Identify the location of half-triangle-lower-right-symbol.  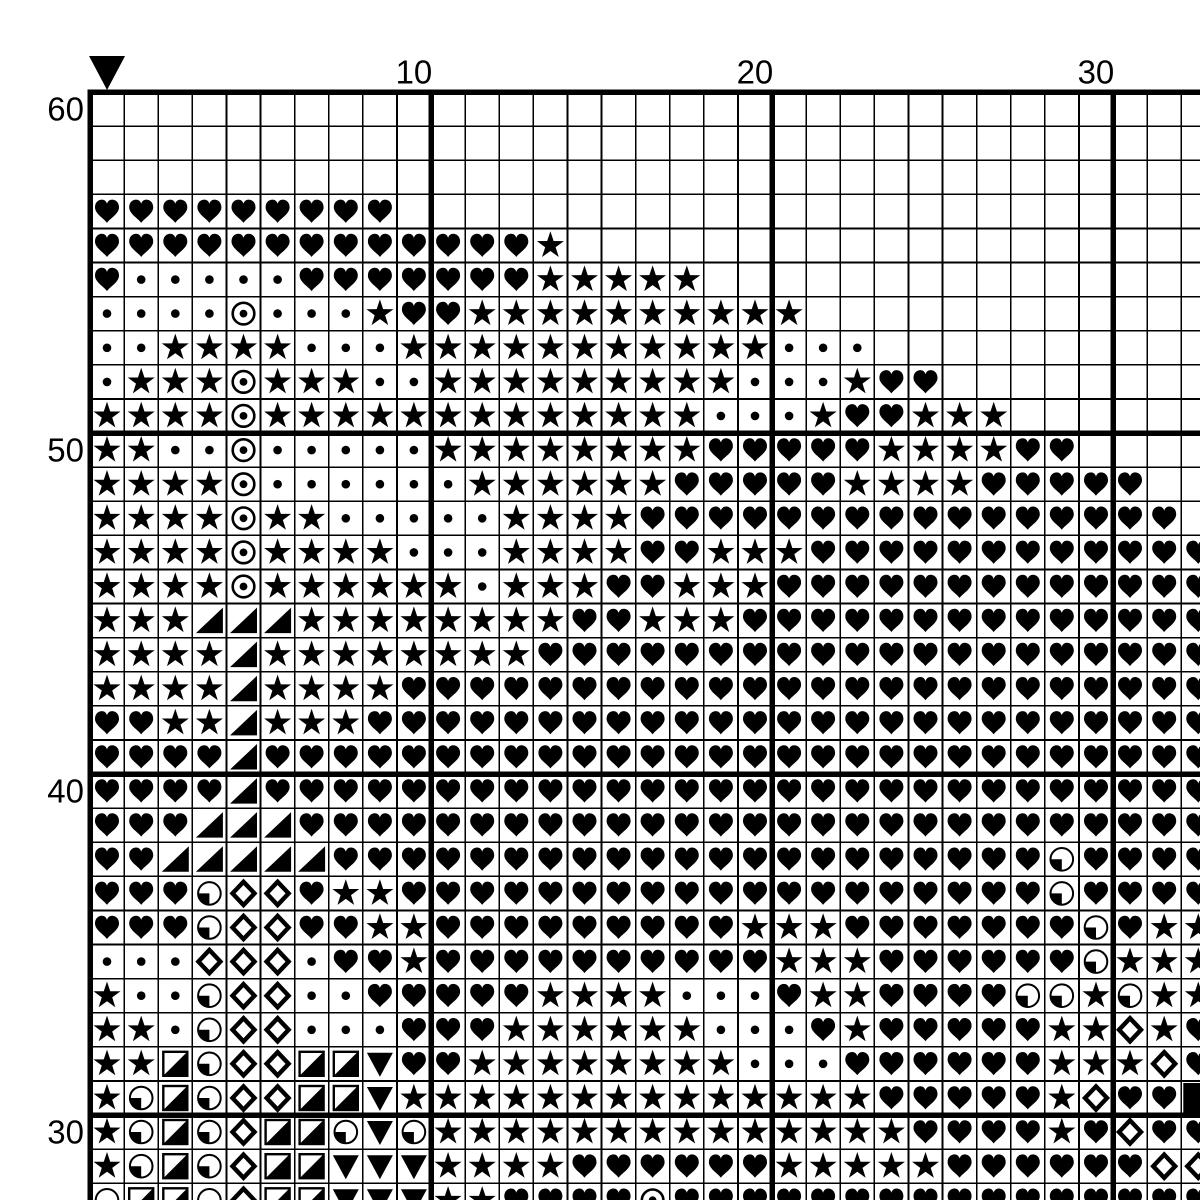
(209, 859).